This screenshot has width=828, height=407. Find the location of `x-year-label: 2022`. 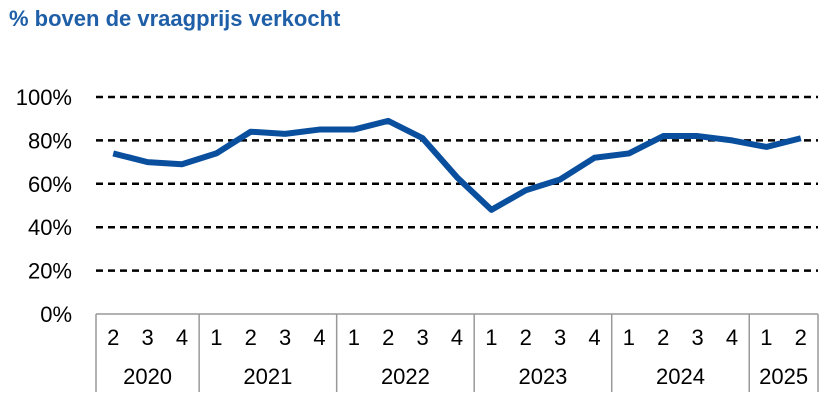

x-year-label: 2022 is located at coordinates (405, 376).